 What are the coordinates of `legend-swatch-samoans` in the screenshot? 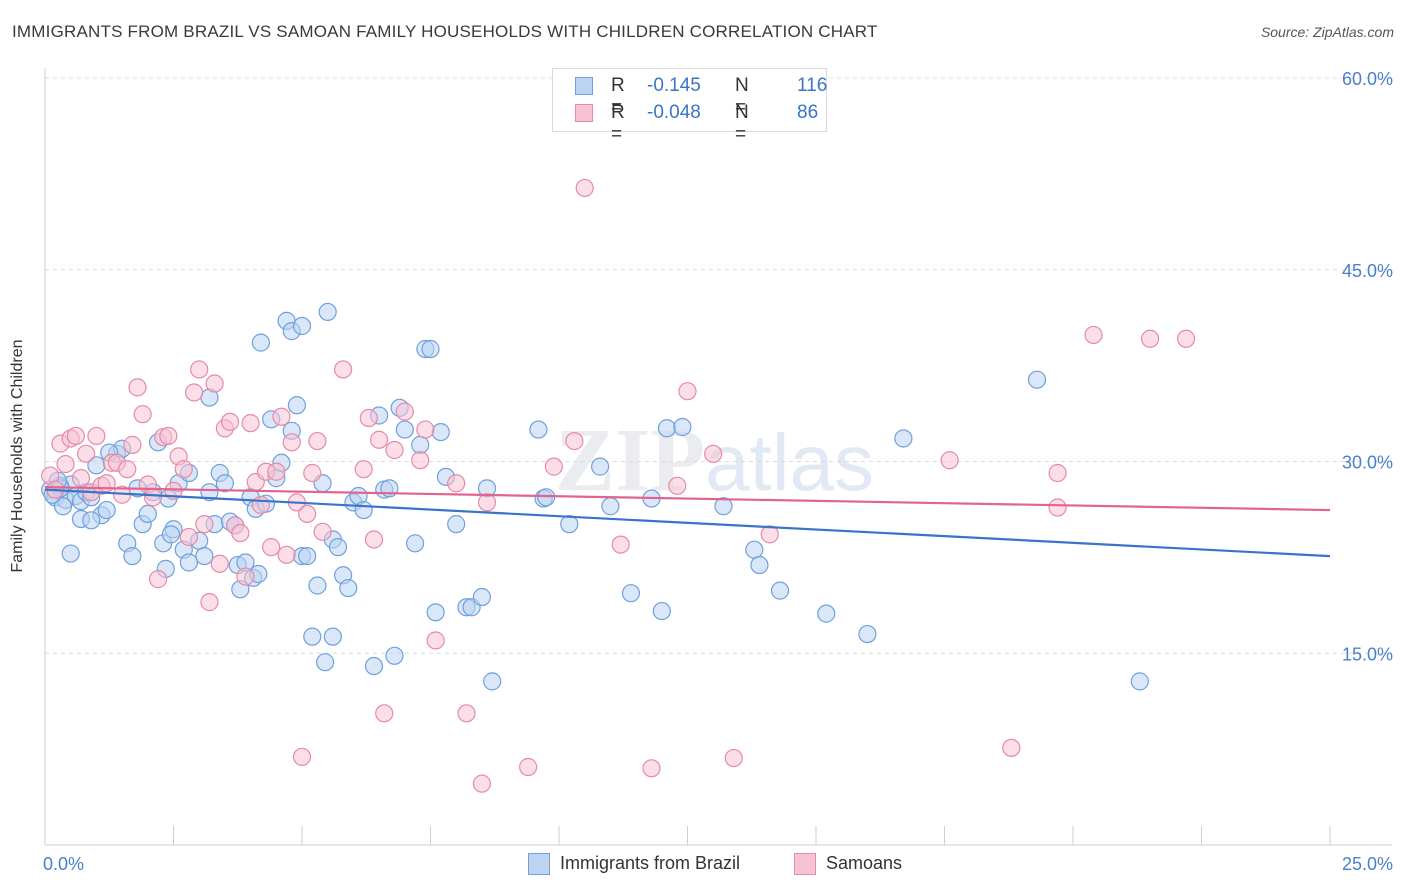 It's located at (805, 864).